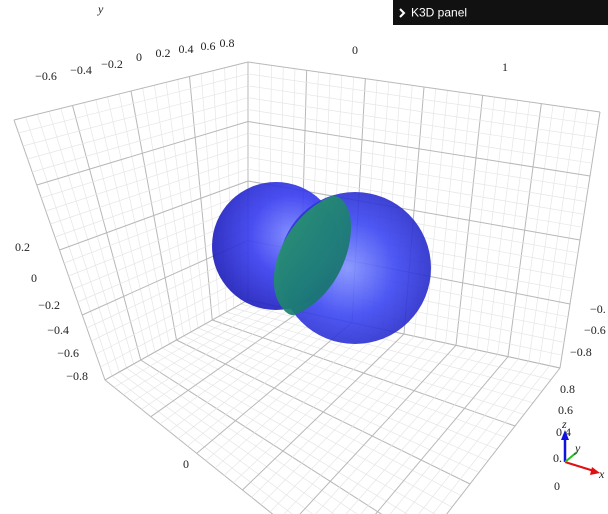  I want to click on chevron-icon, so click(402, 13).